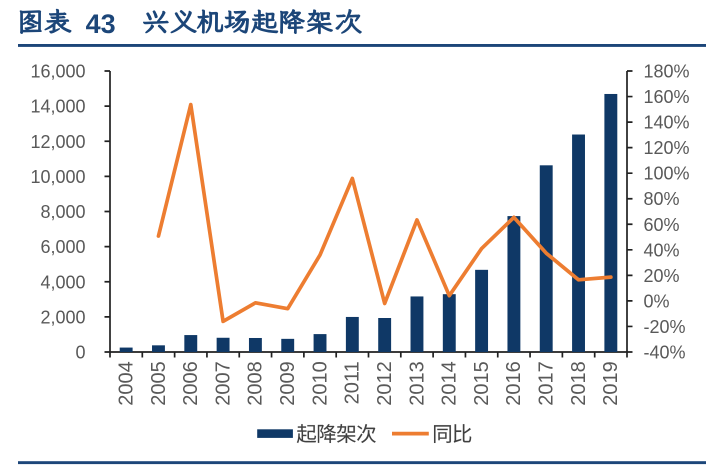 This screenshot has height=467, width=727. What do you see at coordinates (547, 383) in the screenshot?
I see `svg-text: 2017` at bounding box center [547, 383].